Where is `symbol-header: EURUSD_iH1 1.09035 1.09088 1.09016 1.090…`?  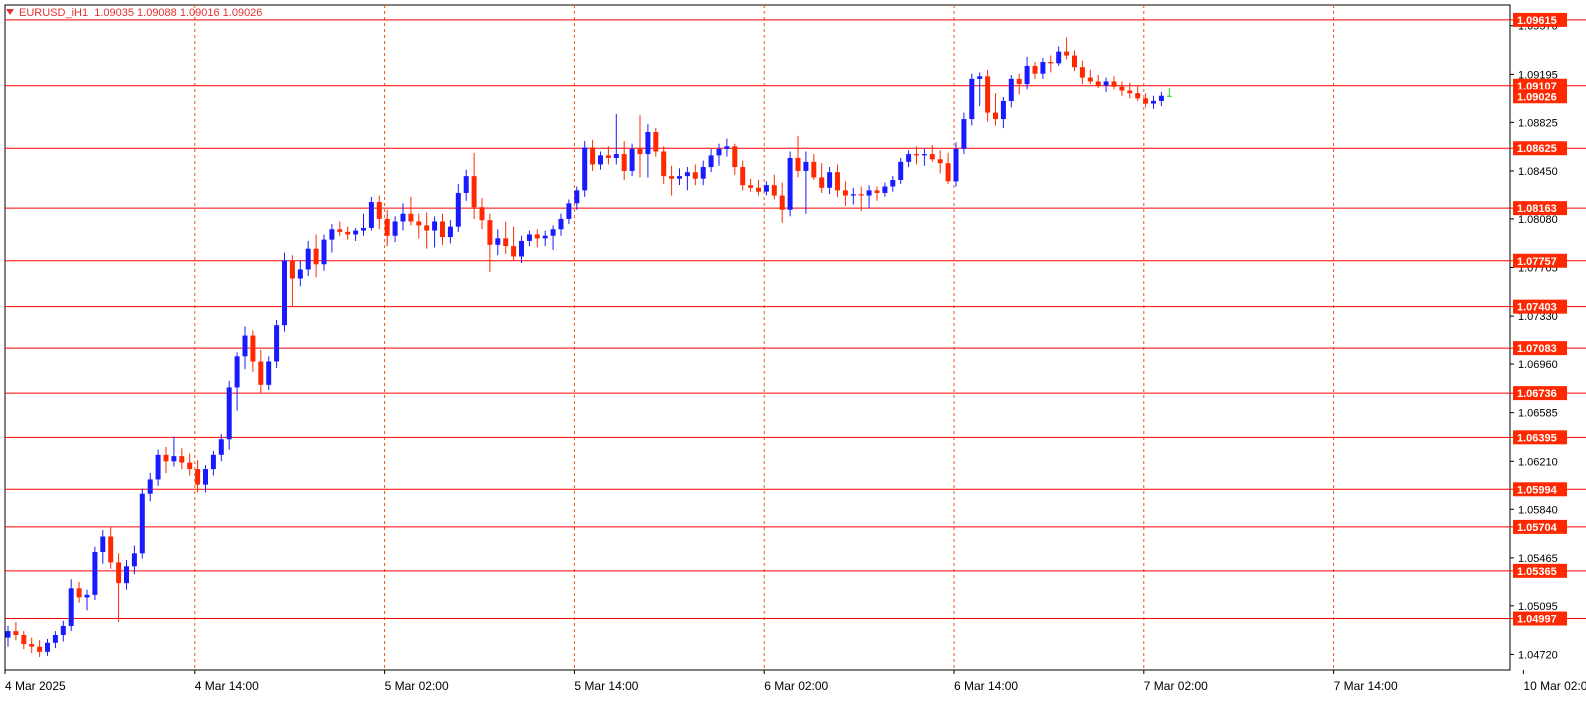 symbol-header: EURUSD_iH1 1.09035 1.09088 1.09016 1.090… is located at coordinates (134, 13).